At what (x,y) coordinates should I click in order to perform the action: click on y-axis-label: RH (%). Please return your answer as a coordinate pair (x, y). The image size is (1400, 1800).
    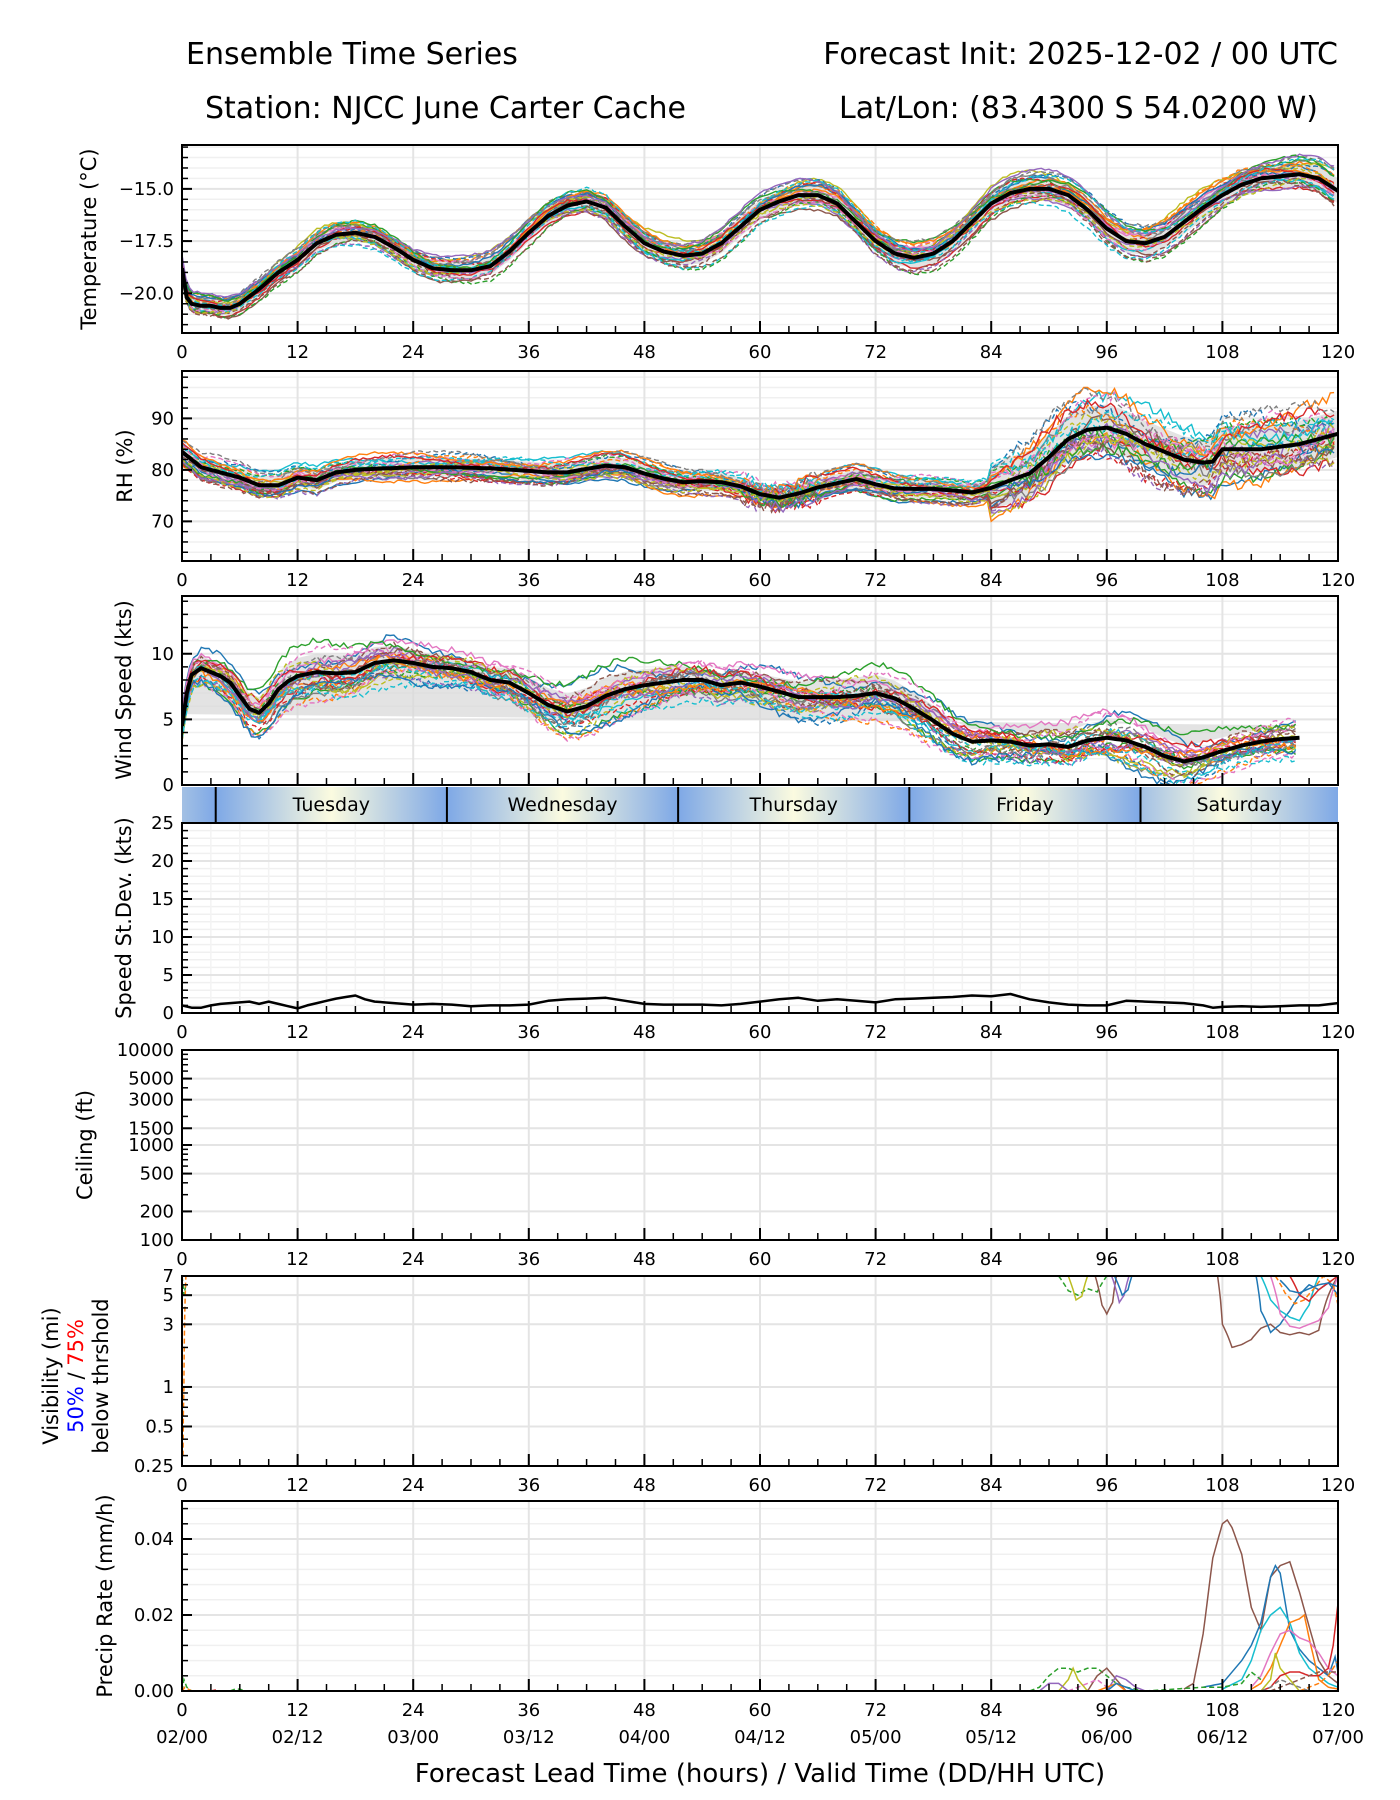
    Looking at the image, I should click on (125, 465).